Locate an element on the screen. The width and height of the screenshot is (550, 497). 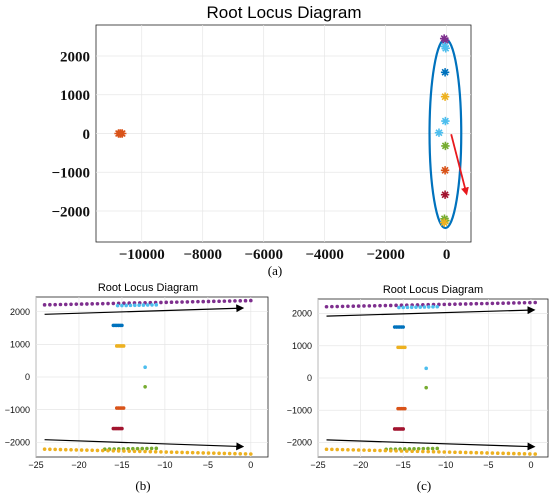
panel-c-ticks: −25 −20 −15 −10 −5 0 −2000 −1000 0 1000 2000 is located at coordinates (410, 389).